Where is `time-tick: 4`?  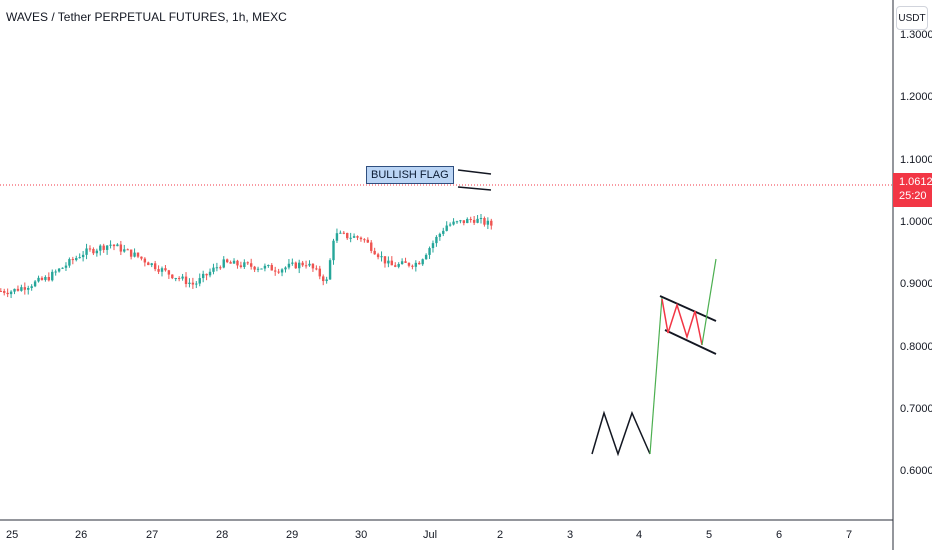 time-tick: 4 is located at coordinates (639, 535).